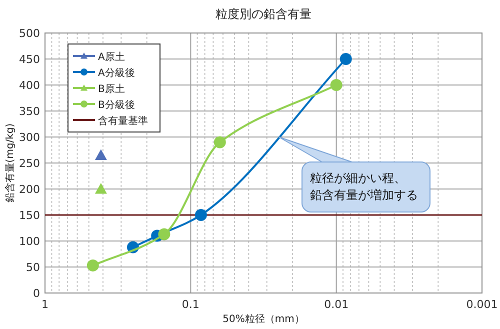 The height and width of the screenshot is (329, 500). What do you see at coordinates (29, 241) in the screenshot?
I see `y-tick-label: 100` at bounding box center [29, 241].